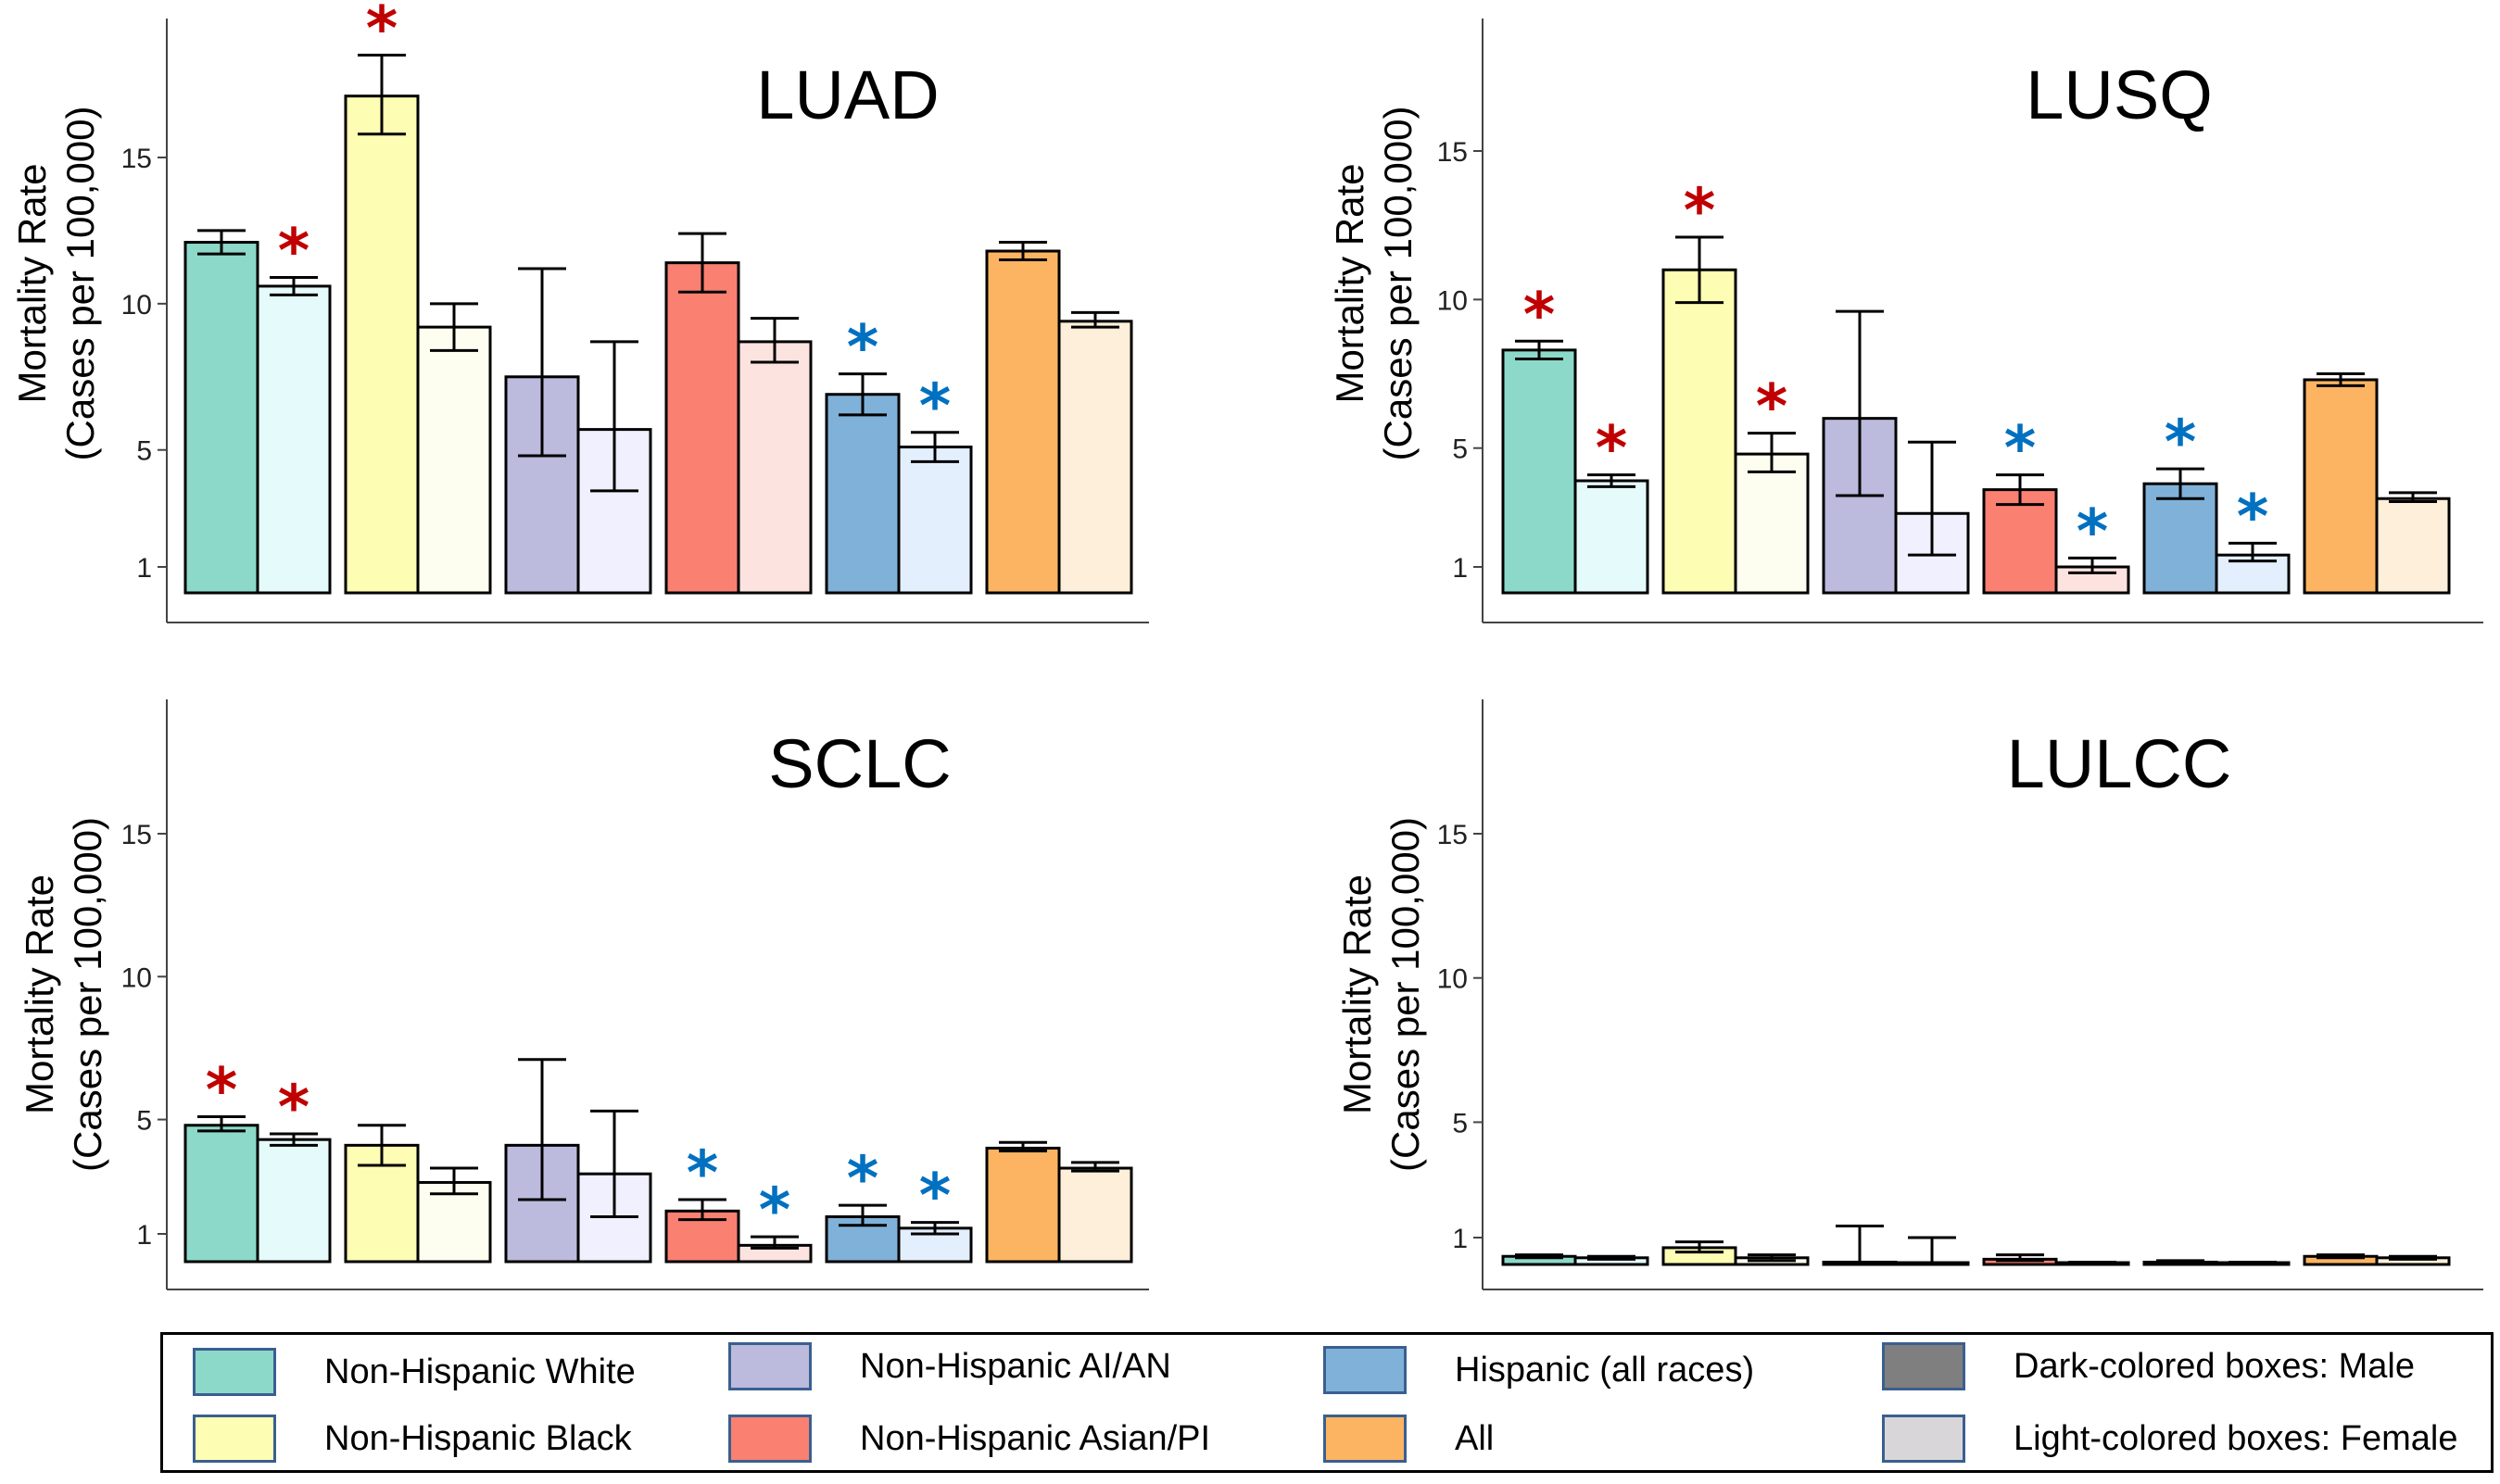  I want to click on legend-item: Hispanic (all races), so click(1538, 1370).